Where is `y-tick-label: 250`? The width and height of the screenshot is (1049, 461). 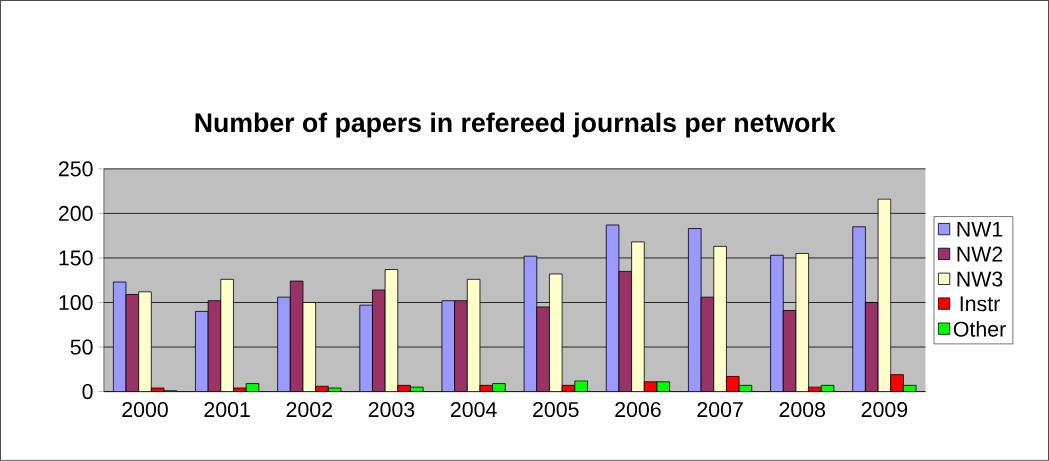 y-tick-label: 250 is located at coordinates (75, 169).